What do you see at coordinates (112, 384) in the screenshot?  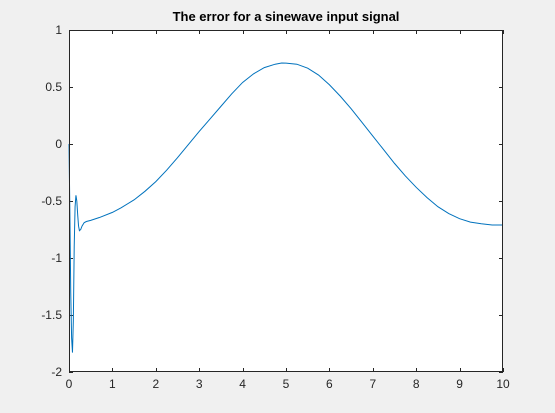 I see `x-tick-label: 1` at bounding box center [112, 384].